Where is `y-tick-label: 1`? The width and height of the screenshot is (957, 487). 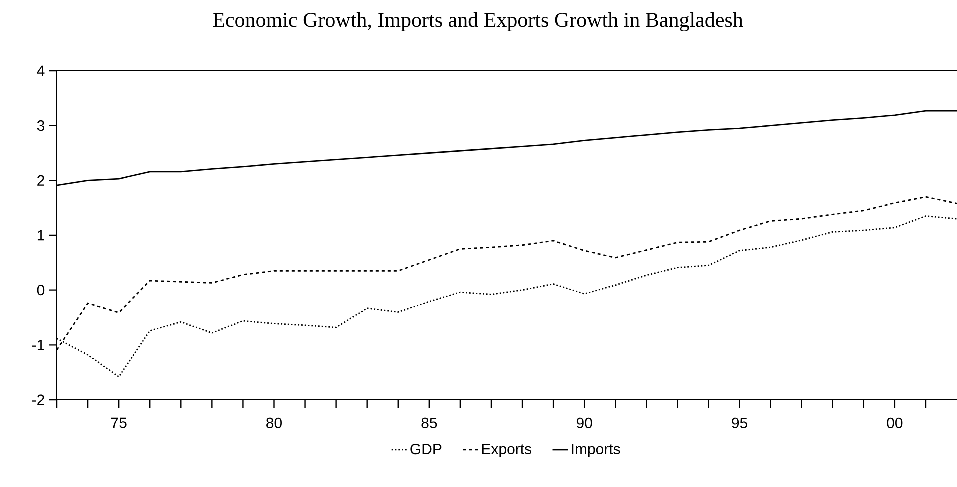 y-tick-label: 1 is located at coordinates (41, 235).